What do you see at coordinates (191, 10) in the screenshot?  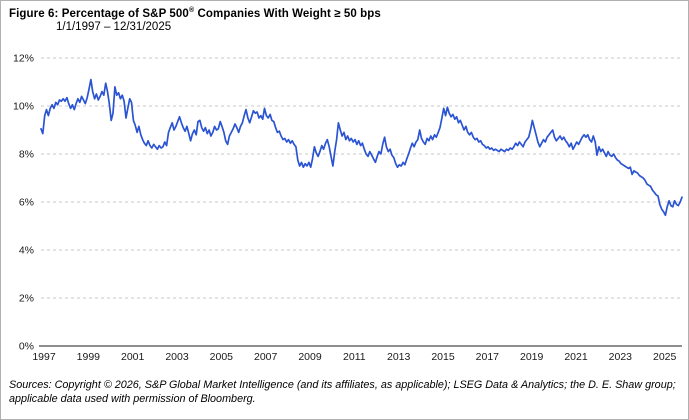 I see `registered-trademark-symbol: ®` at bounding box center [191, 10].